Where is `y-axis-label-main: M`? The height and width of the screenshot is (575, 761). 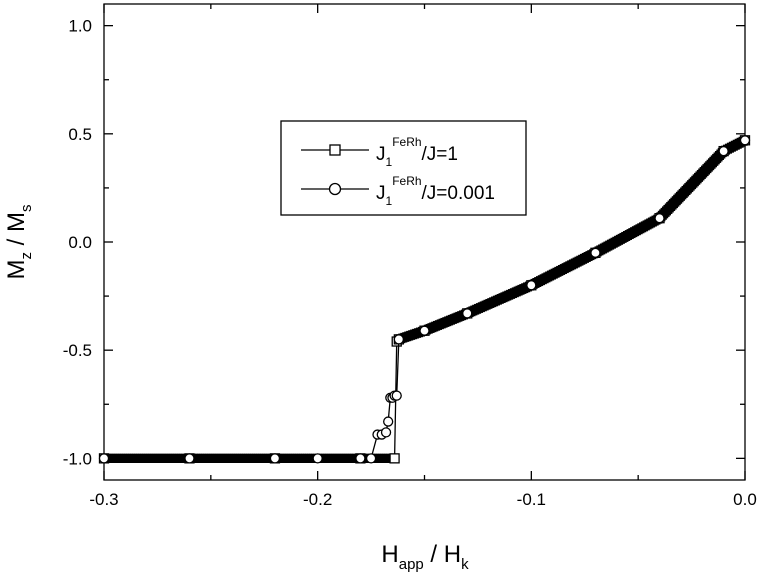 y-axis-label-main: M is located at coordinates (16, 270).